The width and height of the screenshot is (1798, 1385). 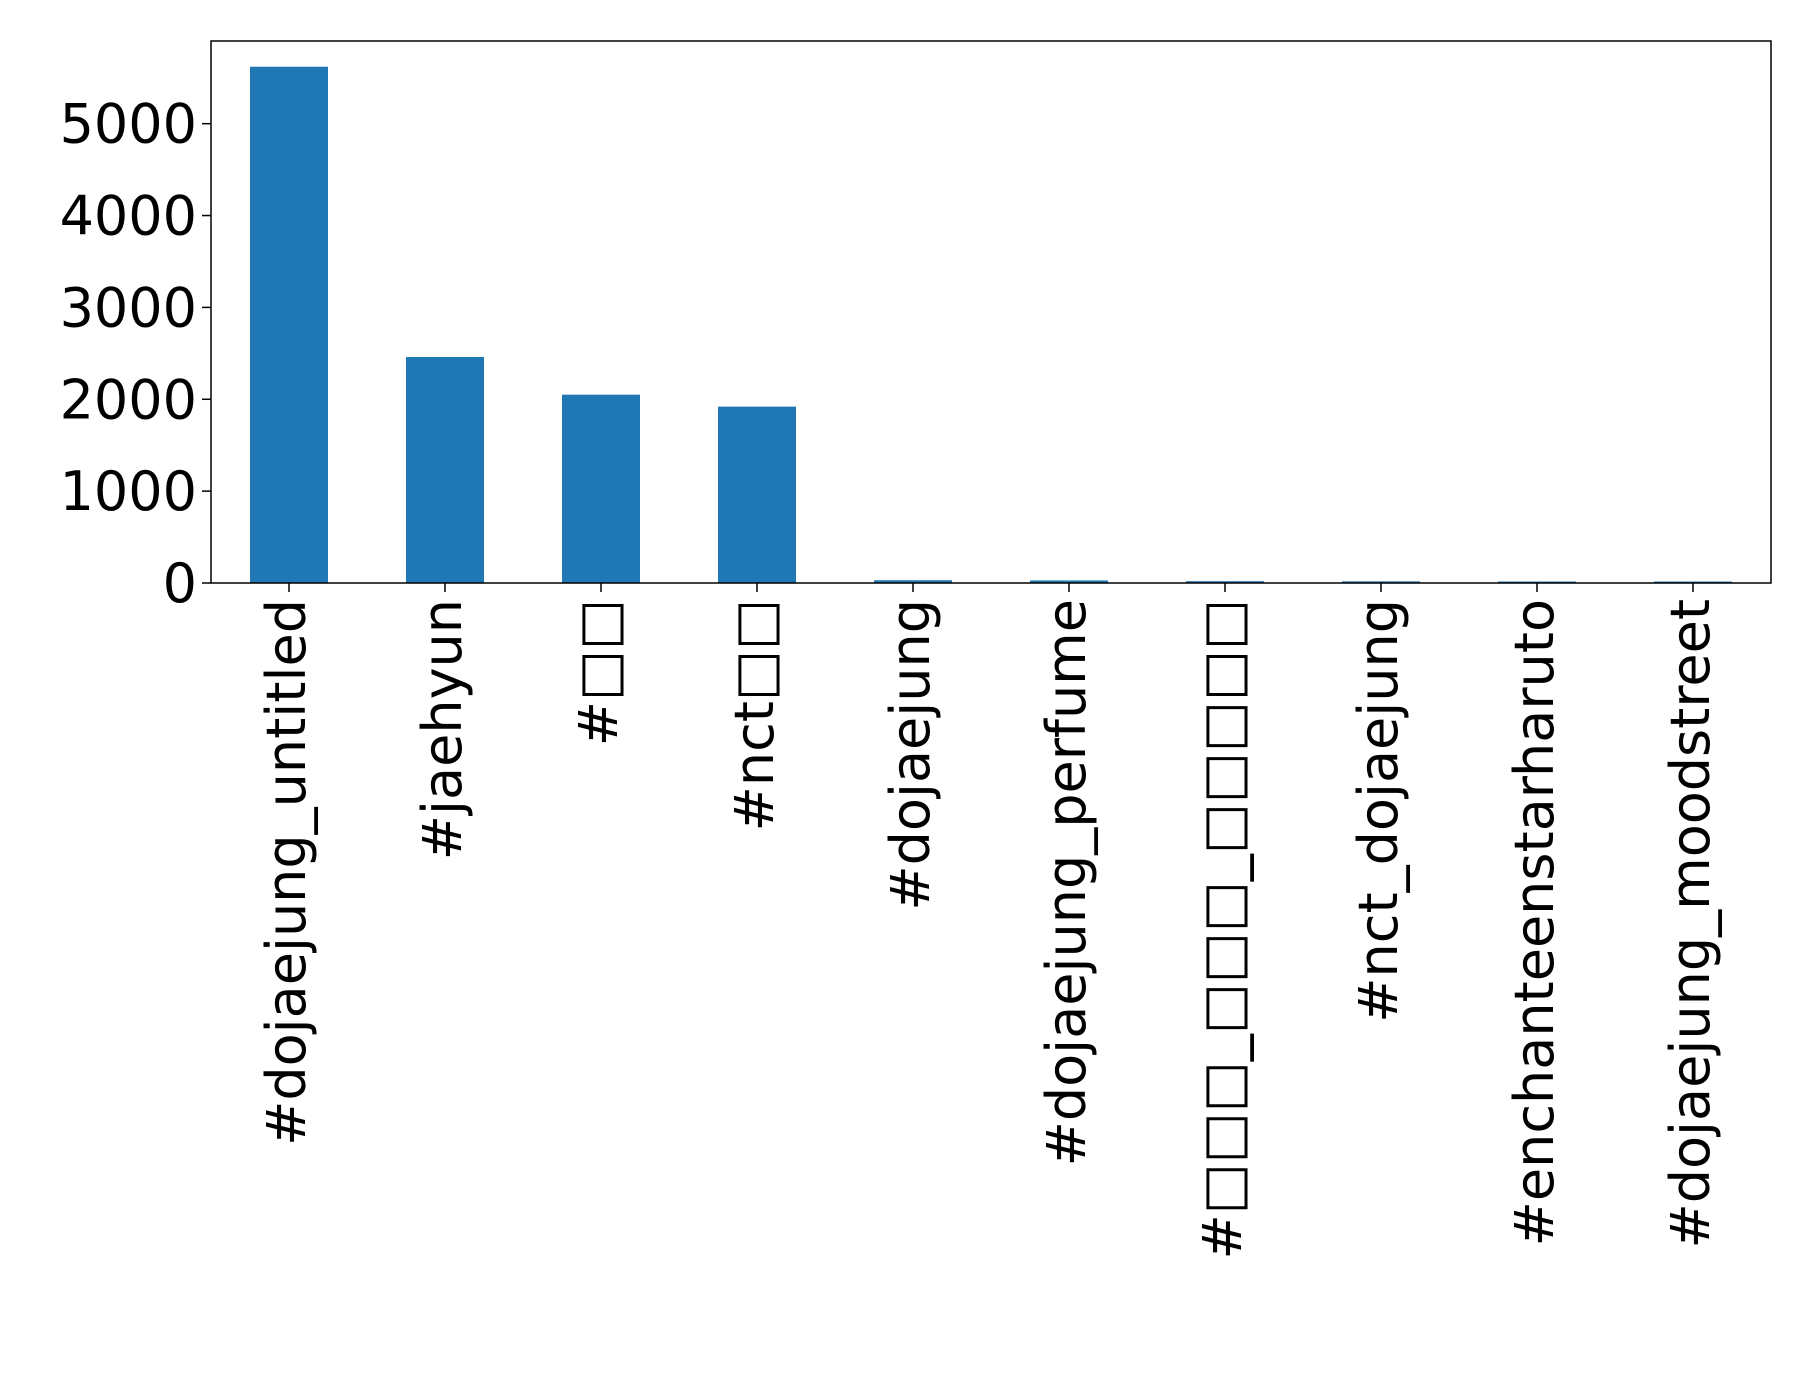 What do you see at coordinates (1534, 922) in the screenshot?
I see `x-tick-label-8: #enchanteenstarharuto` at bounding box center [1534, 922].